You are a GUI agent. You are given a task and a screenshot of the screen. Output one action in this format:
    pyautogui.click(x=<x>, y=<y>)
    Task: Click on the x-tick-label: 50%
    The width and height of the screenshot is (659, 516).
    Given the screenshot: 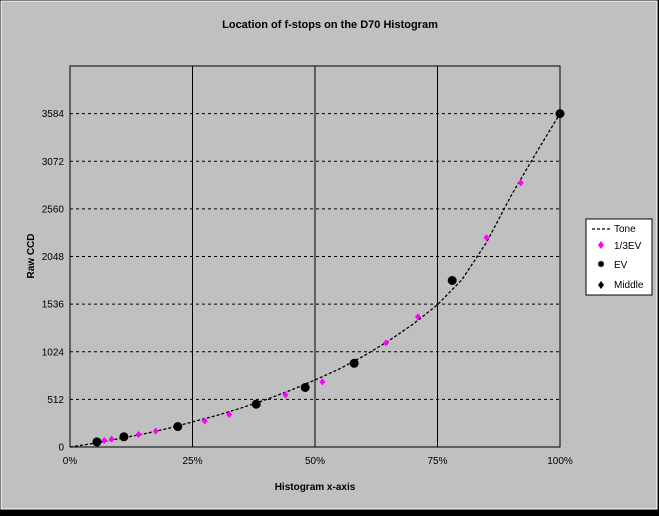 What is the action you would take?
    pyautogui.click(x=315, y=461)
    